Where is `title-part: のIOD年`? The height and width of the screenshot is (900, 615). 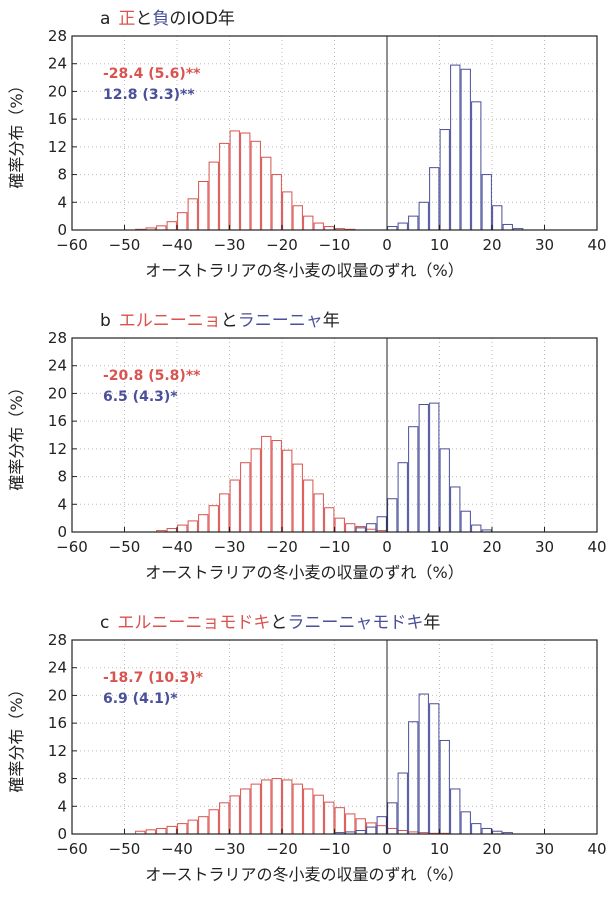 title-part: のIOD年 is located at coordinates (202, 19).